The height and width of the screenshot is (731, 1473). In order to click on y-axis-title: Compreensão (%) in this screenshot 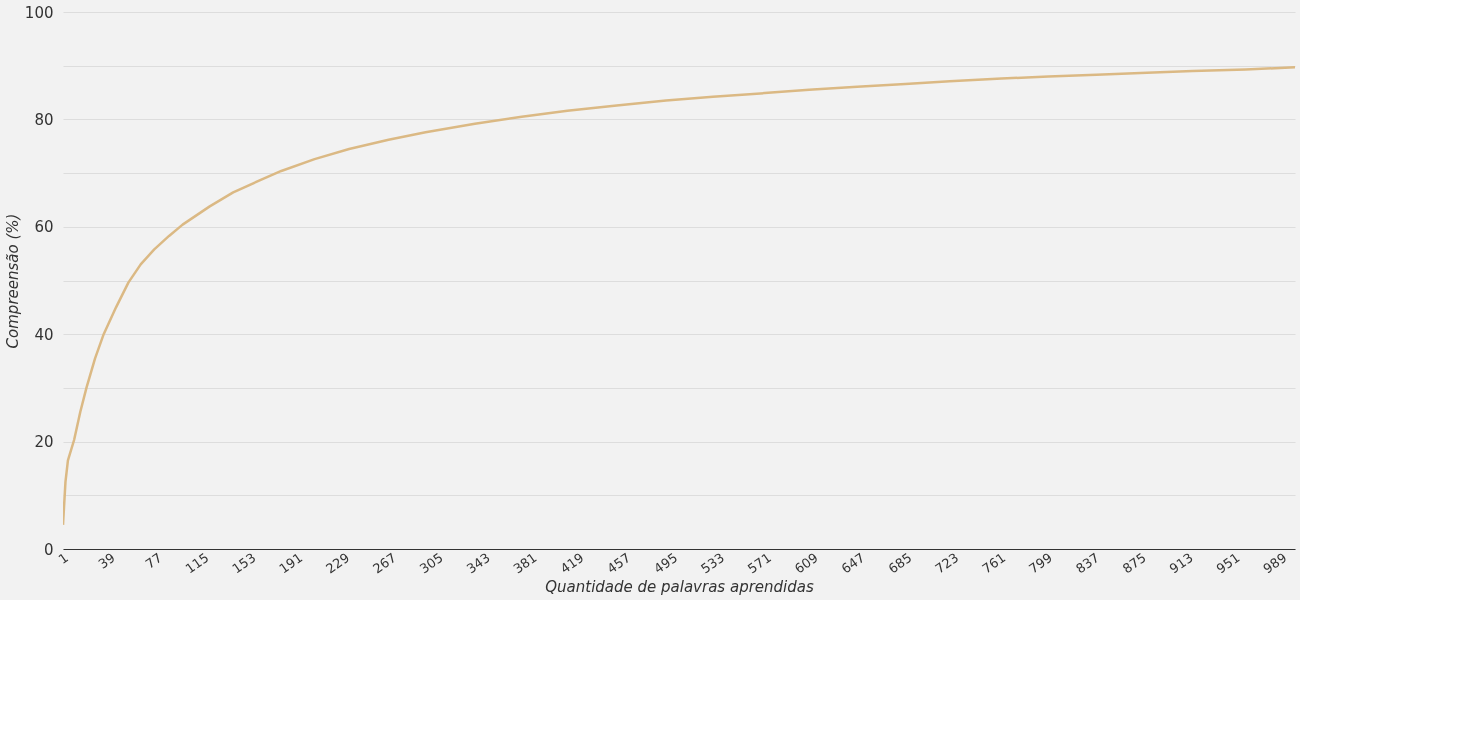, I will do `click(12, 281)`.